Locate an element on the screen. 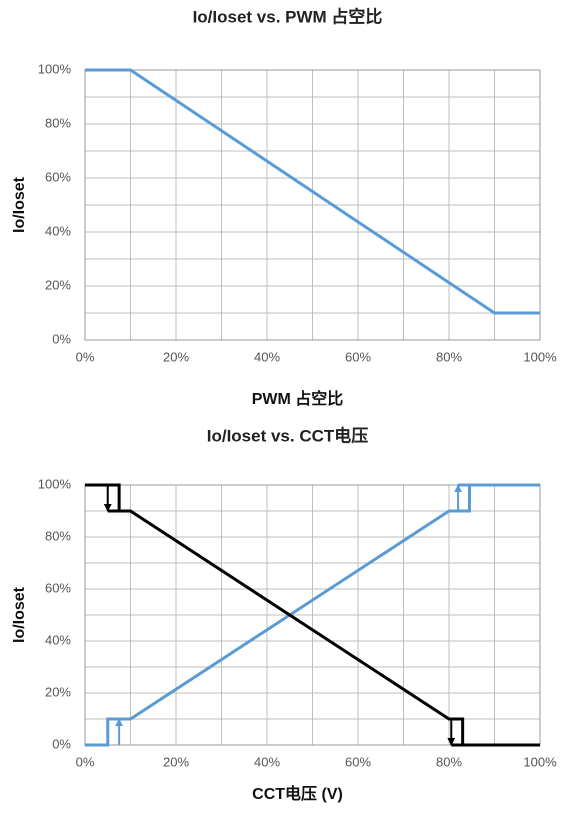  x-axis-label: CCT电压 (V) is located at coordinates (297, 793).